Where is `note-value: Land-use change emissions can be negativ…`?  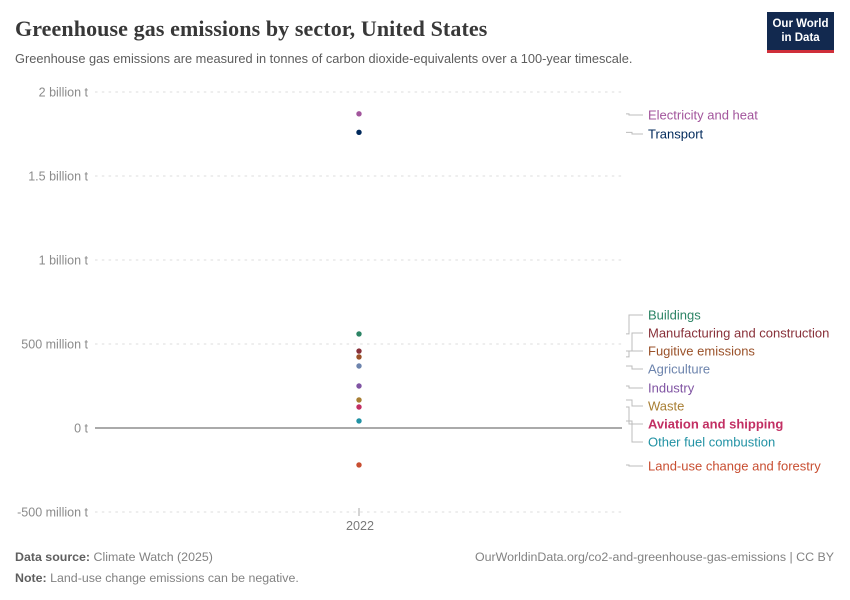
note-value: Land-use change emissions can be negativ… is located at coordinates (174, 578).